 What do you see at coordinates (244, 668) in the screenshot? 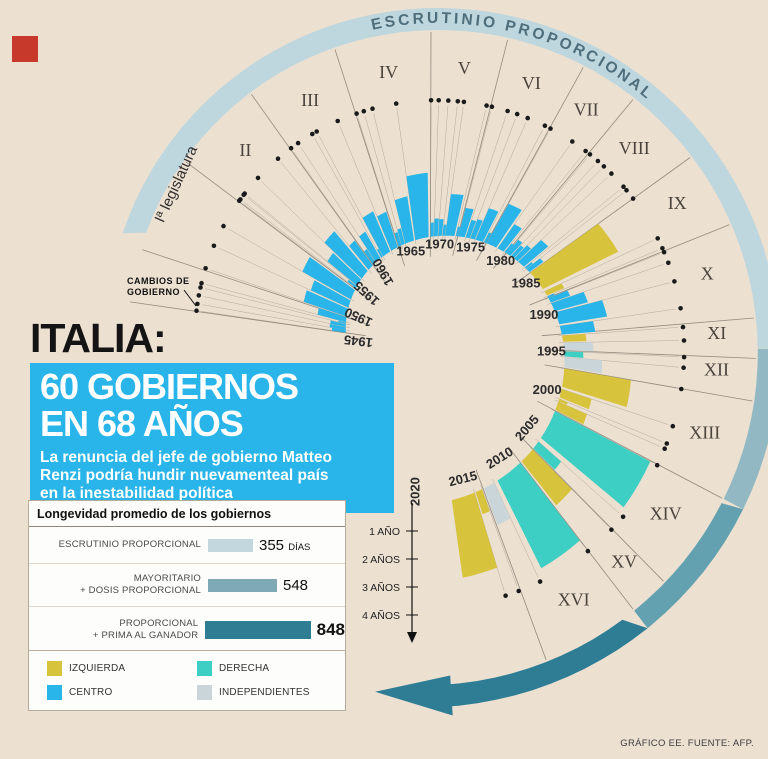
I see `legend-label: DERECHA` at bounding box center [244, 668].